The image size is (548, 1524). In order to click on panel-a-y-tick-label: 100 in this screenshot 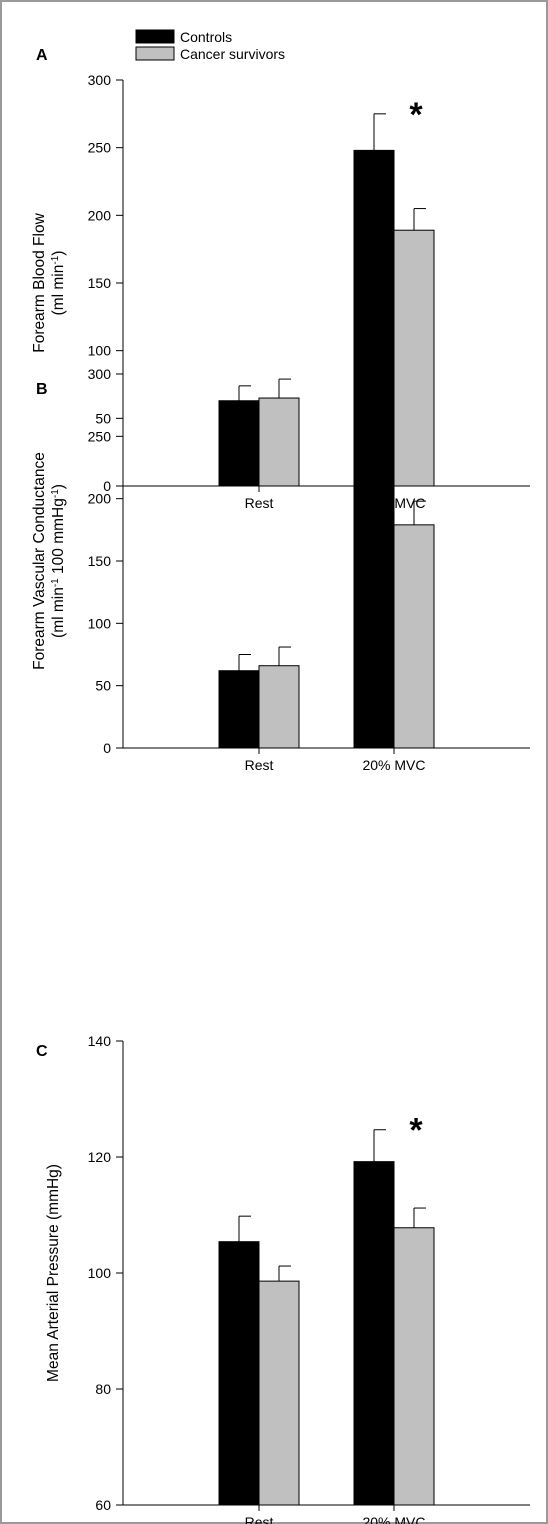, I will do `click(100, 351)`.